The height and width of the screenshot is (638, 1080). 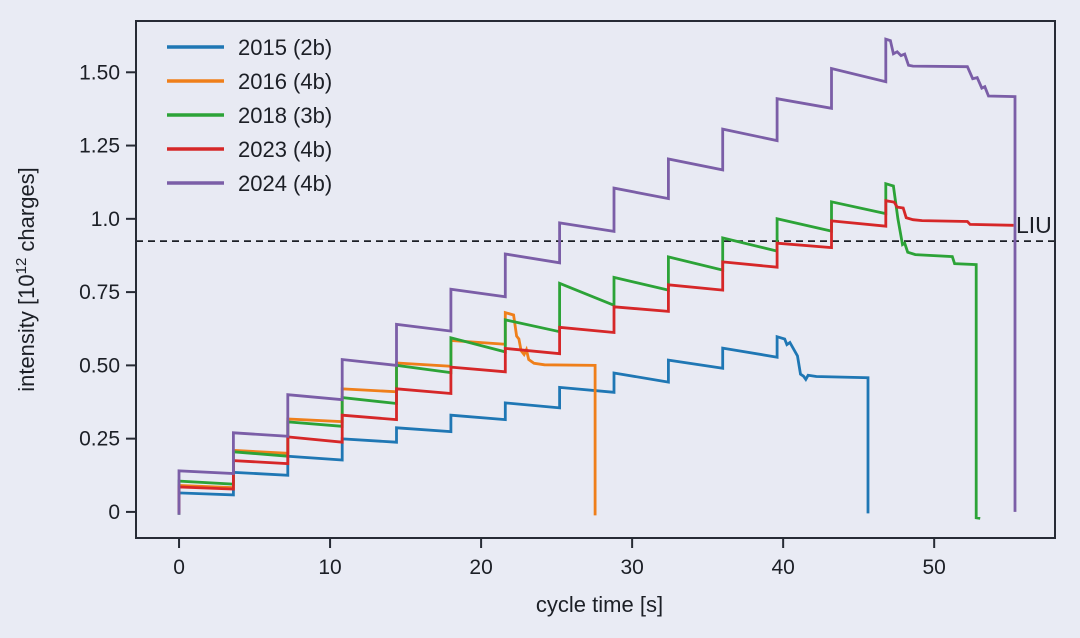 What do you see at coordinates (285, 115) in the screenshot?
I see `legend-label: 2018 (3b)` at bounding box center [285, 115].